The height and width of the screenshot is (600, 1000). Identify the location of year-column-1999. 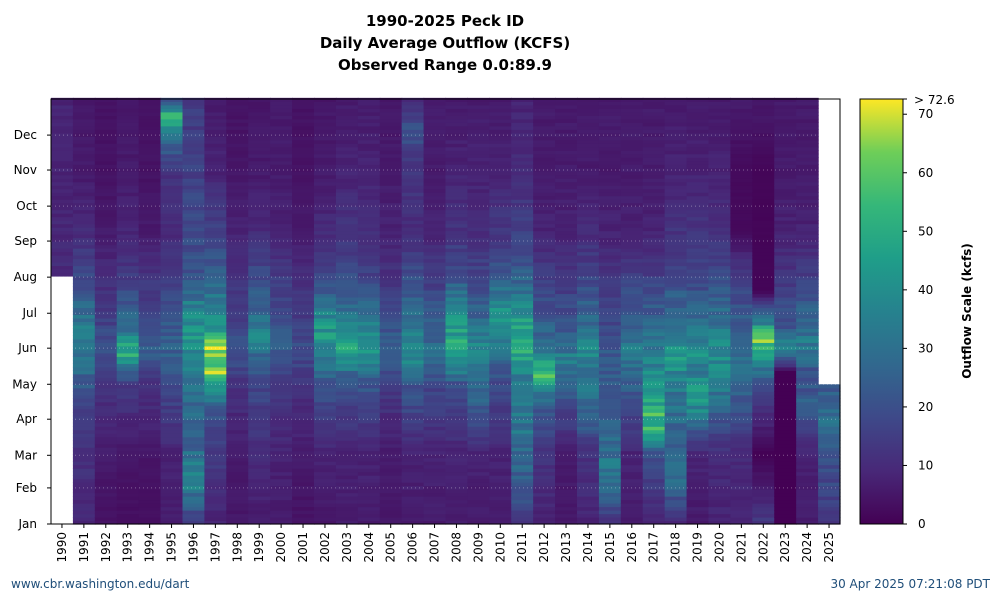
(259, 311).